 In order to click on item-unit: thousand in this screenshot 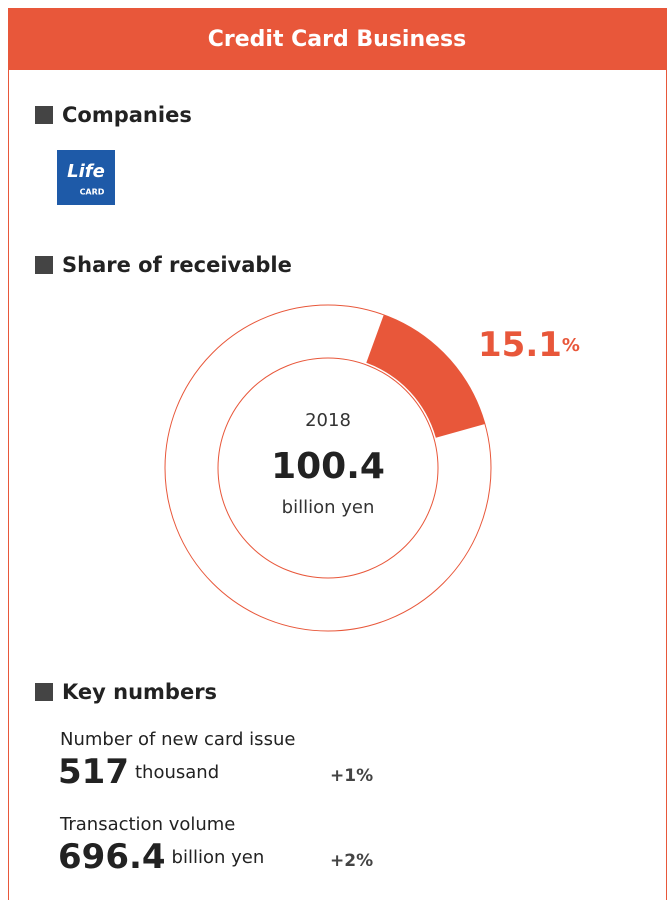, I will do `click(177, 772)`.